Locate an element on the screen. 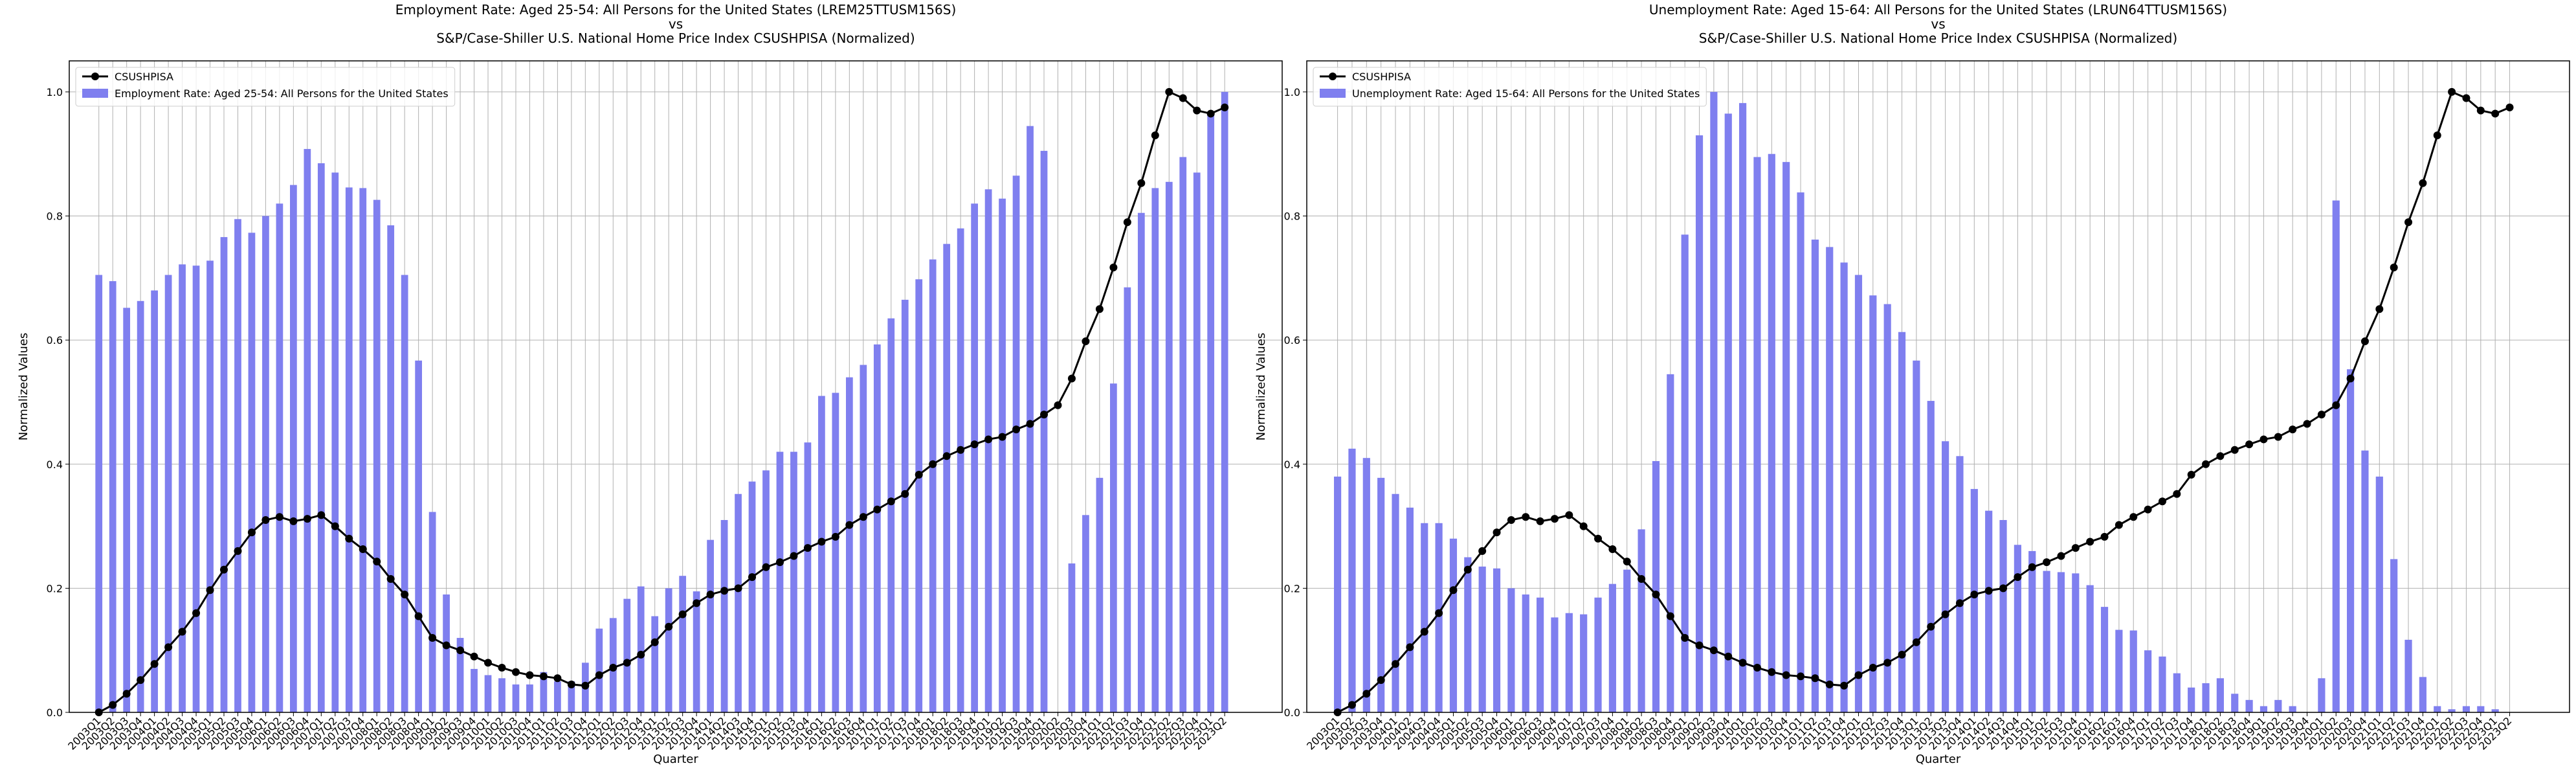 This screenshot has height=770, width=2576. y-tick-label: 0.2 is located at coordinates (55, 588).